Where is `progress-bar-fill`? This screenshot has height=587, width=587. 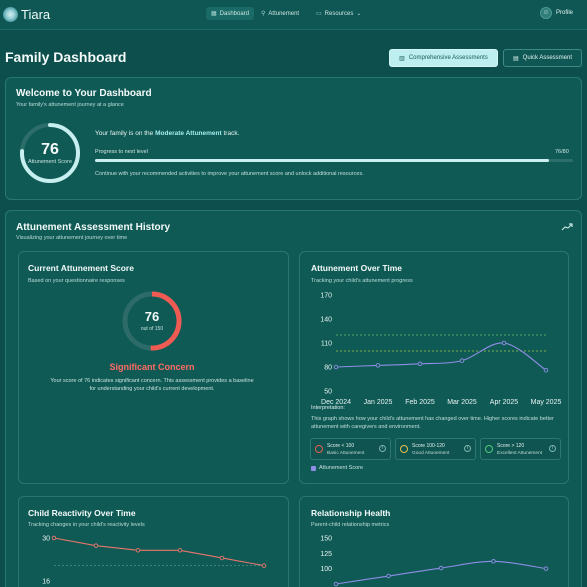
progress-bar-fill is located at coordinates (322, 160).